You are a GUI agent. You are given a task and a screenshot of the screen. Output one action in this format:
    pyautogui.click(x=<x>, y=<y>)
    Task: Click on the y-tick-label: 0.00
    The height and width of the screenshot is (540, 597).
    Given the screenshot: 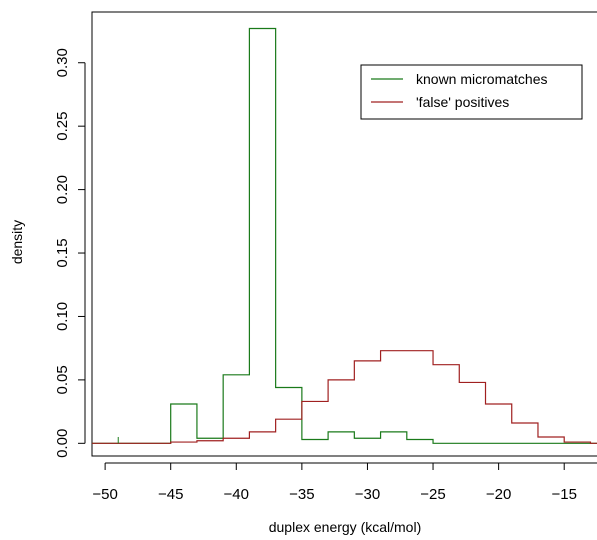 What is the action you would take?
    pyautogui.click(x=62, y=443)
    